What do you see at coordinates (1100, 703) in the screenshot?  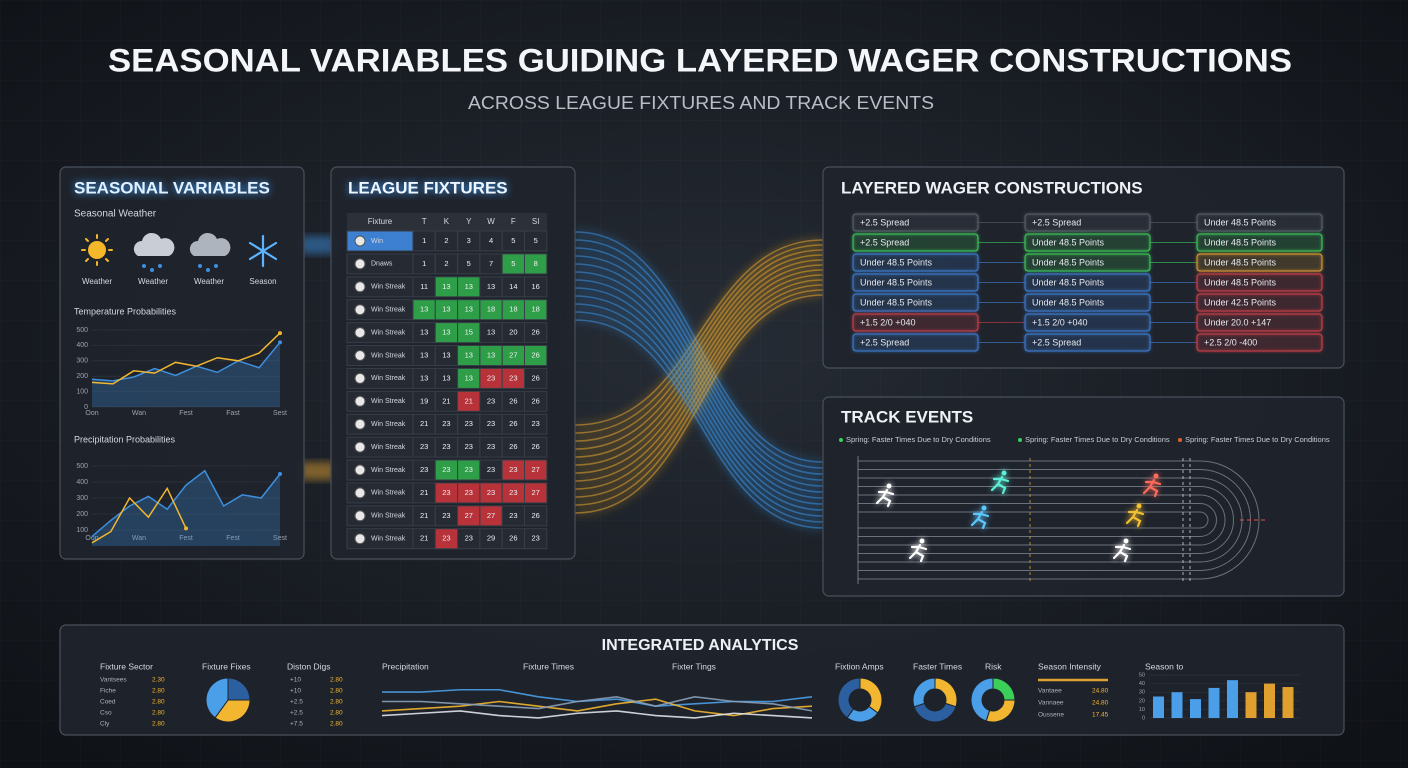 I see `row-value: 24.80` at bounding box center [1100, 703].